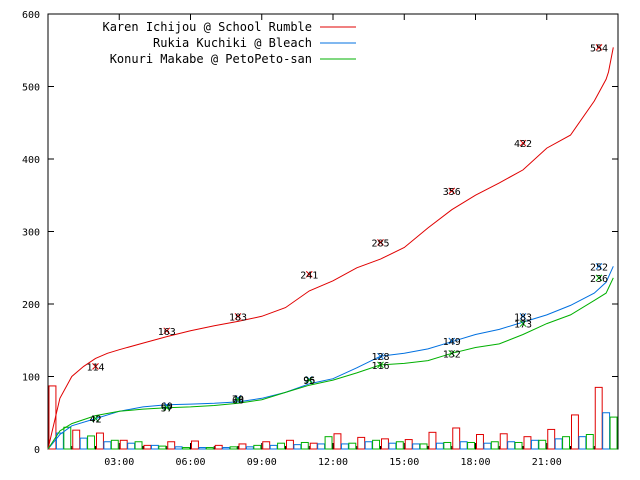  What do you see at coordinates (404, 462) in the screenshot?
I see `x-tick-label: 15:00` at bounding box center [404, 462].